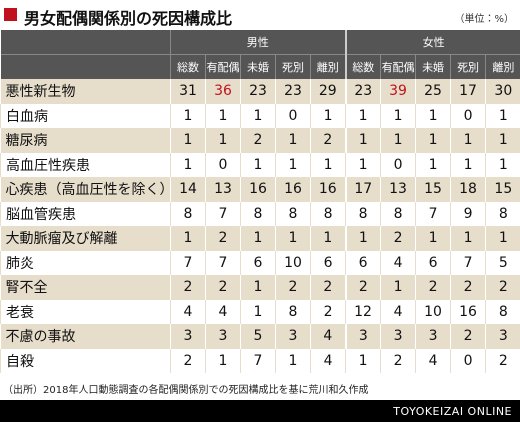  I want to click on row-label: 不慮の事故, so click(85, 336).